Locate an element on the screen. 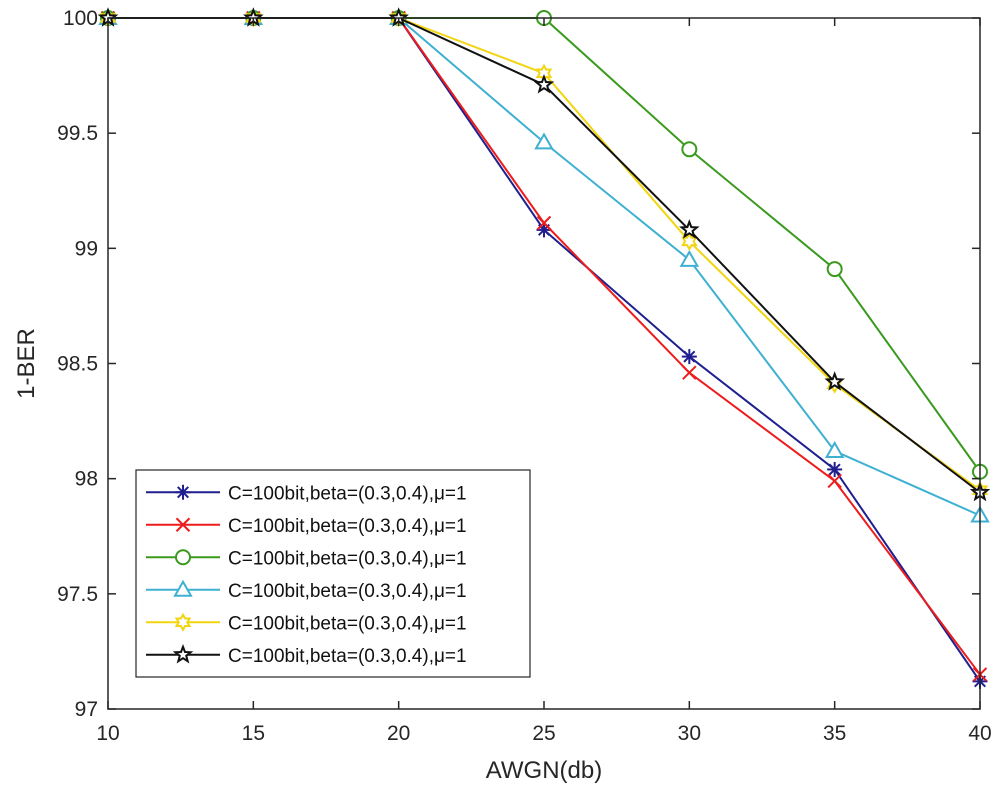 This screenshot has width=1000, height=800. y-tick-label: 100 is located at coordinates (80, 18).